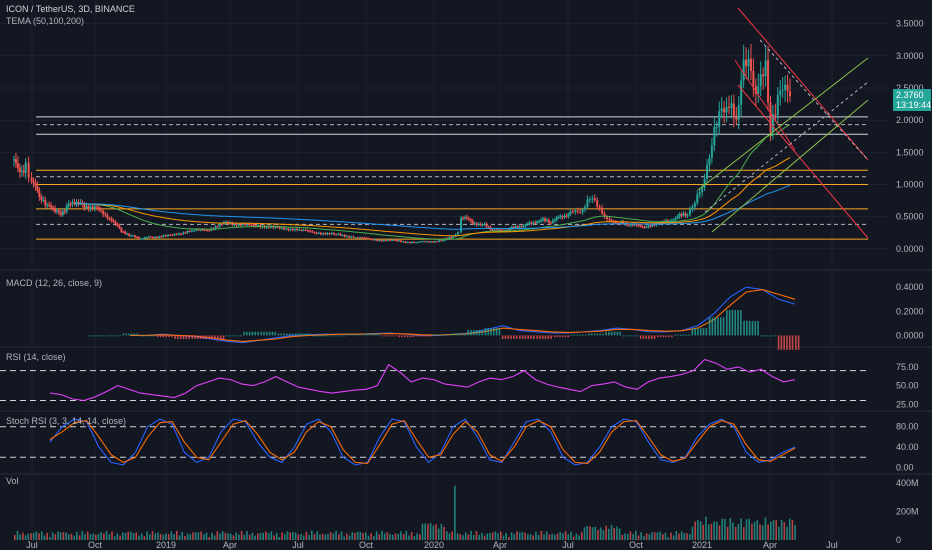 Image resolution: width=932 pixels, height=550 pixels. Describe the element at coordinates (783, 124) in the screenshot. I see `green-trendline` at that location.